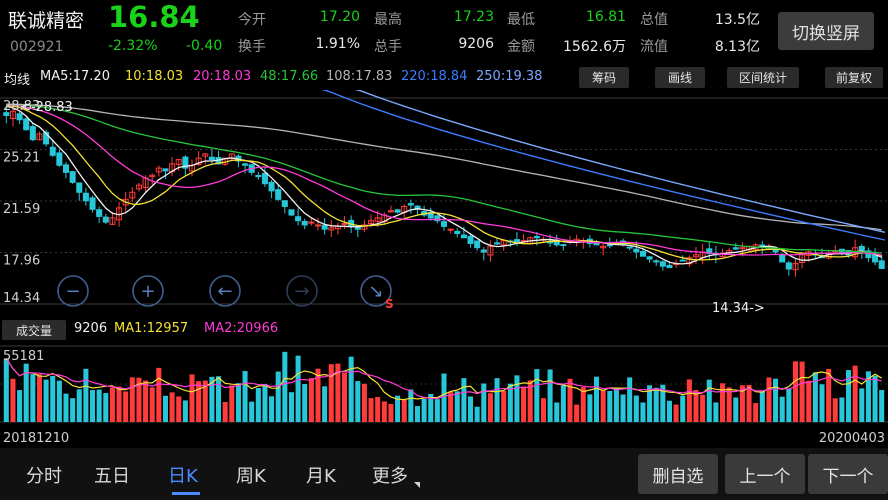 The height and width of the screenshot is (500, 888). I want to click on collapse-icon: ↘, so click(376, 291).